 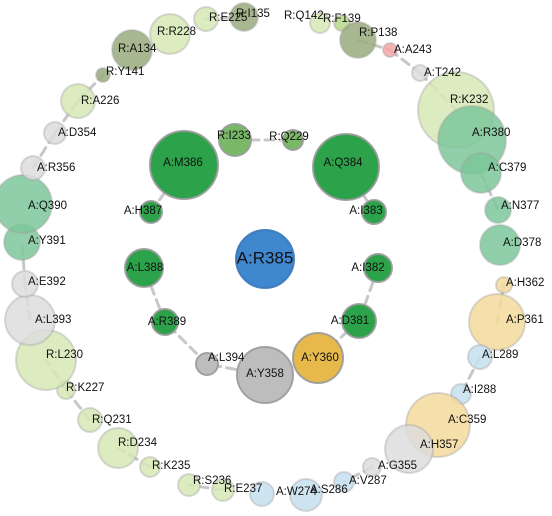 What do you see at coordinates (143, 211) in the screenshot?
I see `inner-h387-label: A:H387` at bounding box center [143, 211].